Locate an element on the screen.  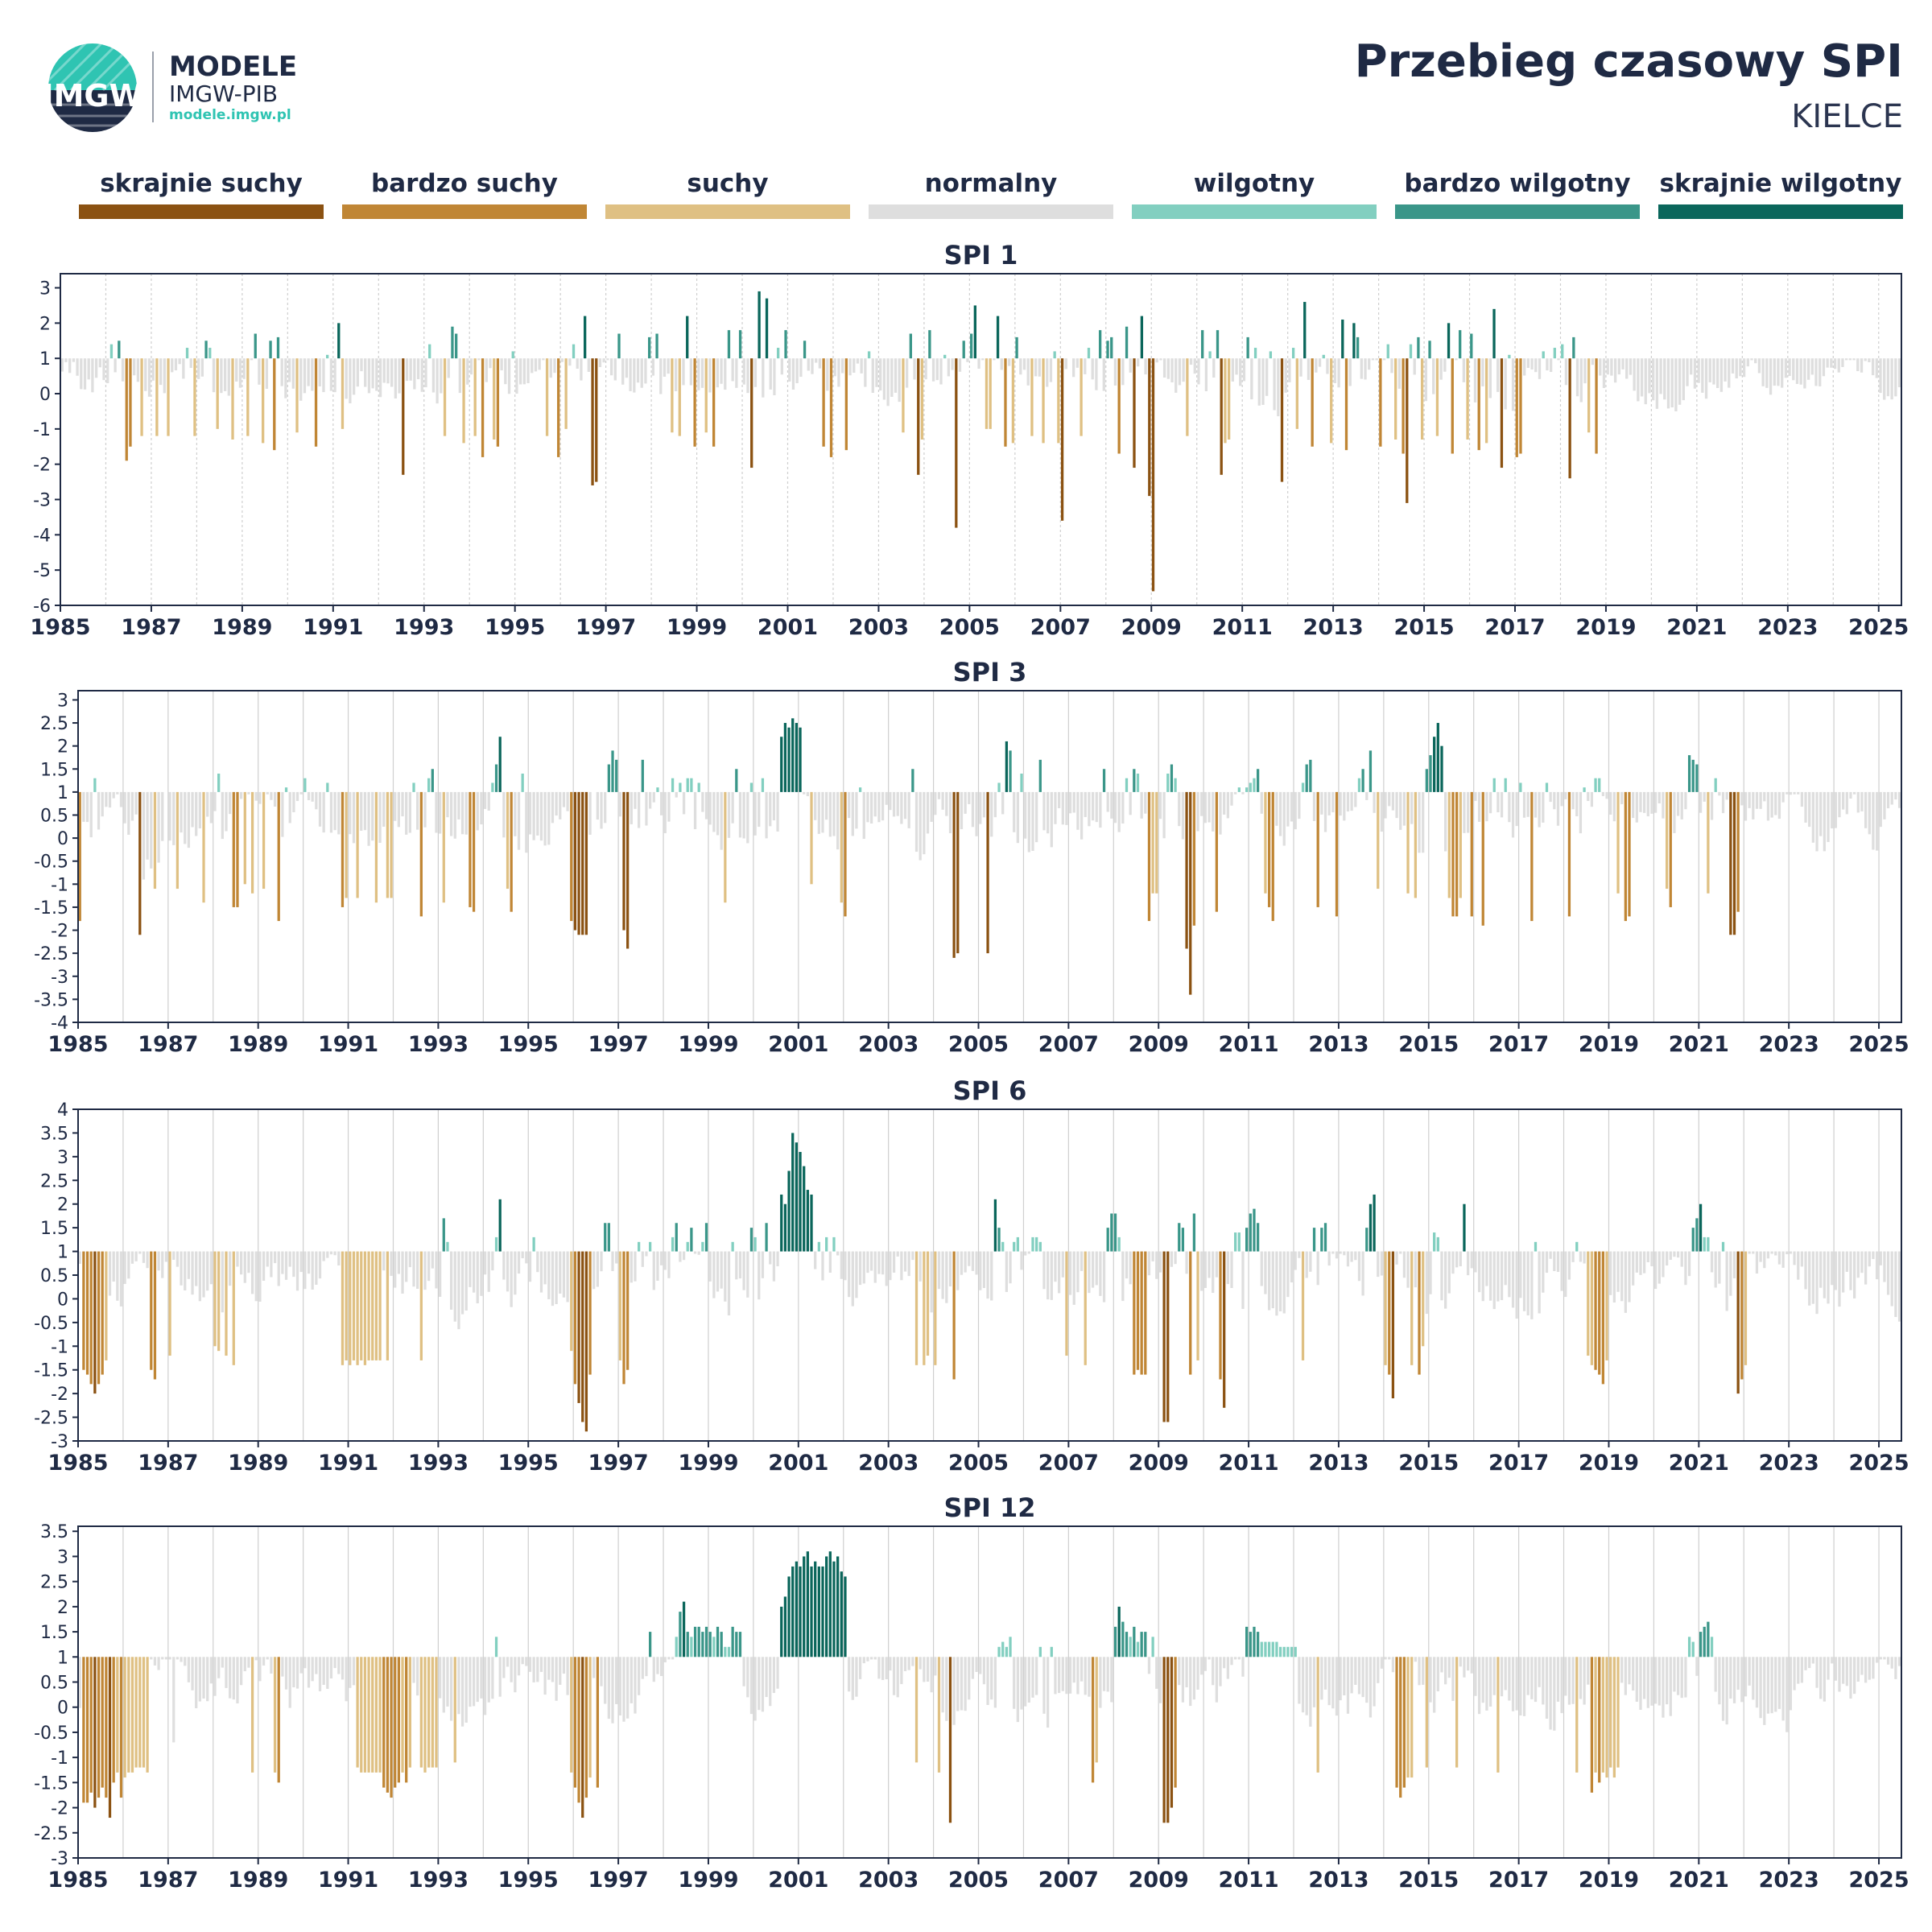
y-tick-label: -0.5 is located at coordinates (51, 1324).